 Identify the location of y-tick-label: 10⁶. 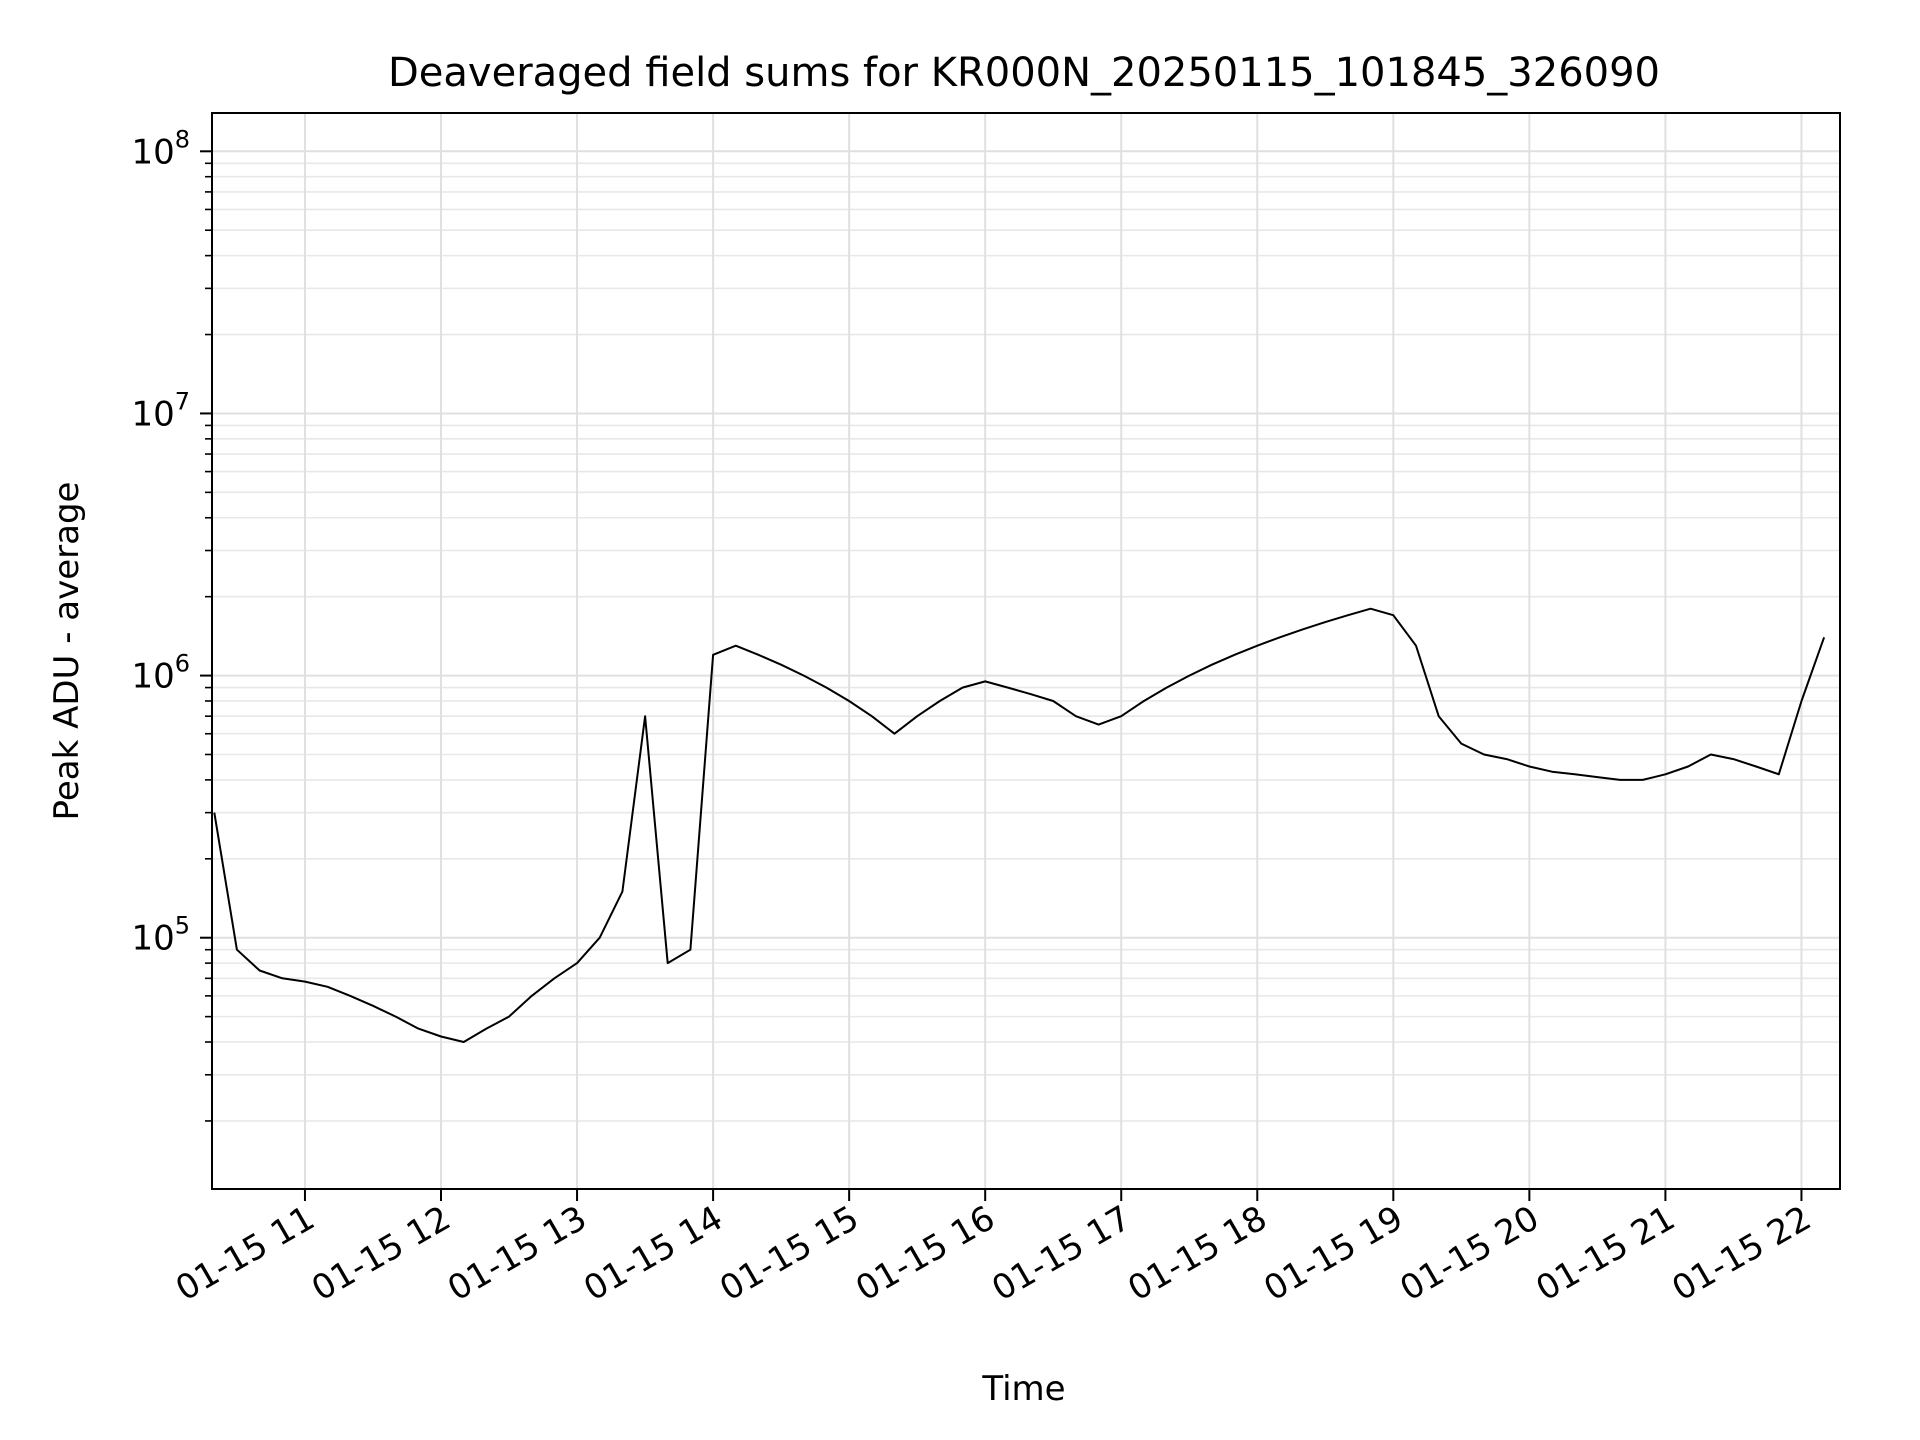
(160, 673).